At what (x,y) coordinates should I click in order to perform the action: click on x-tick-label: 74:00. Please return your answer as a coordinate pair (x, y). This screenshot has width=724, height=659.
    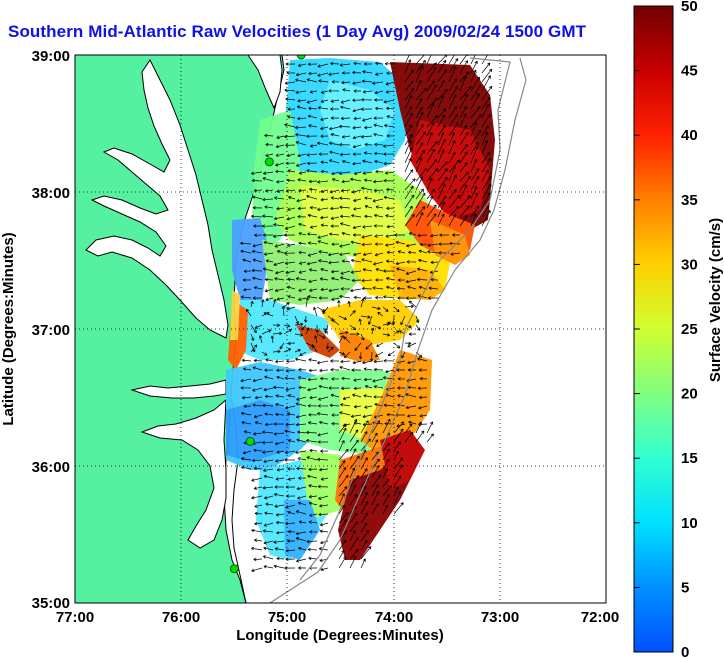
    Looking at the image, I should click on (394, 617).